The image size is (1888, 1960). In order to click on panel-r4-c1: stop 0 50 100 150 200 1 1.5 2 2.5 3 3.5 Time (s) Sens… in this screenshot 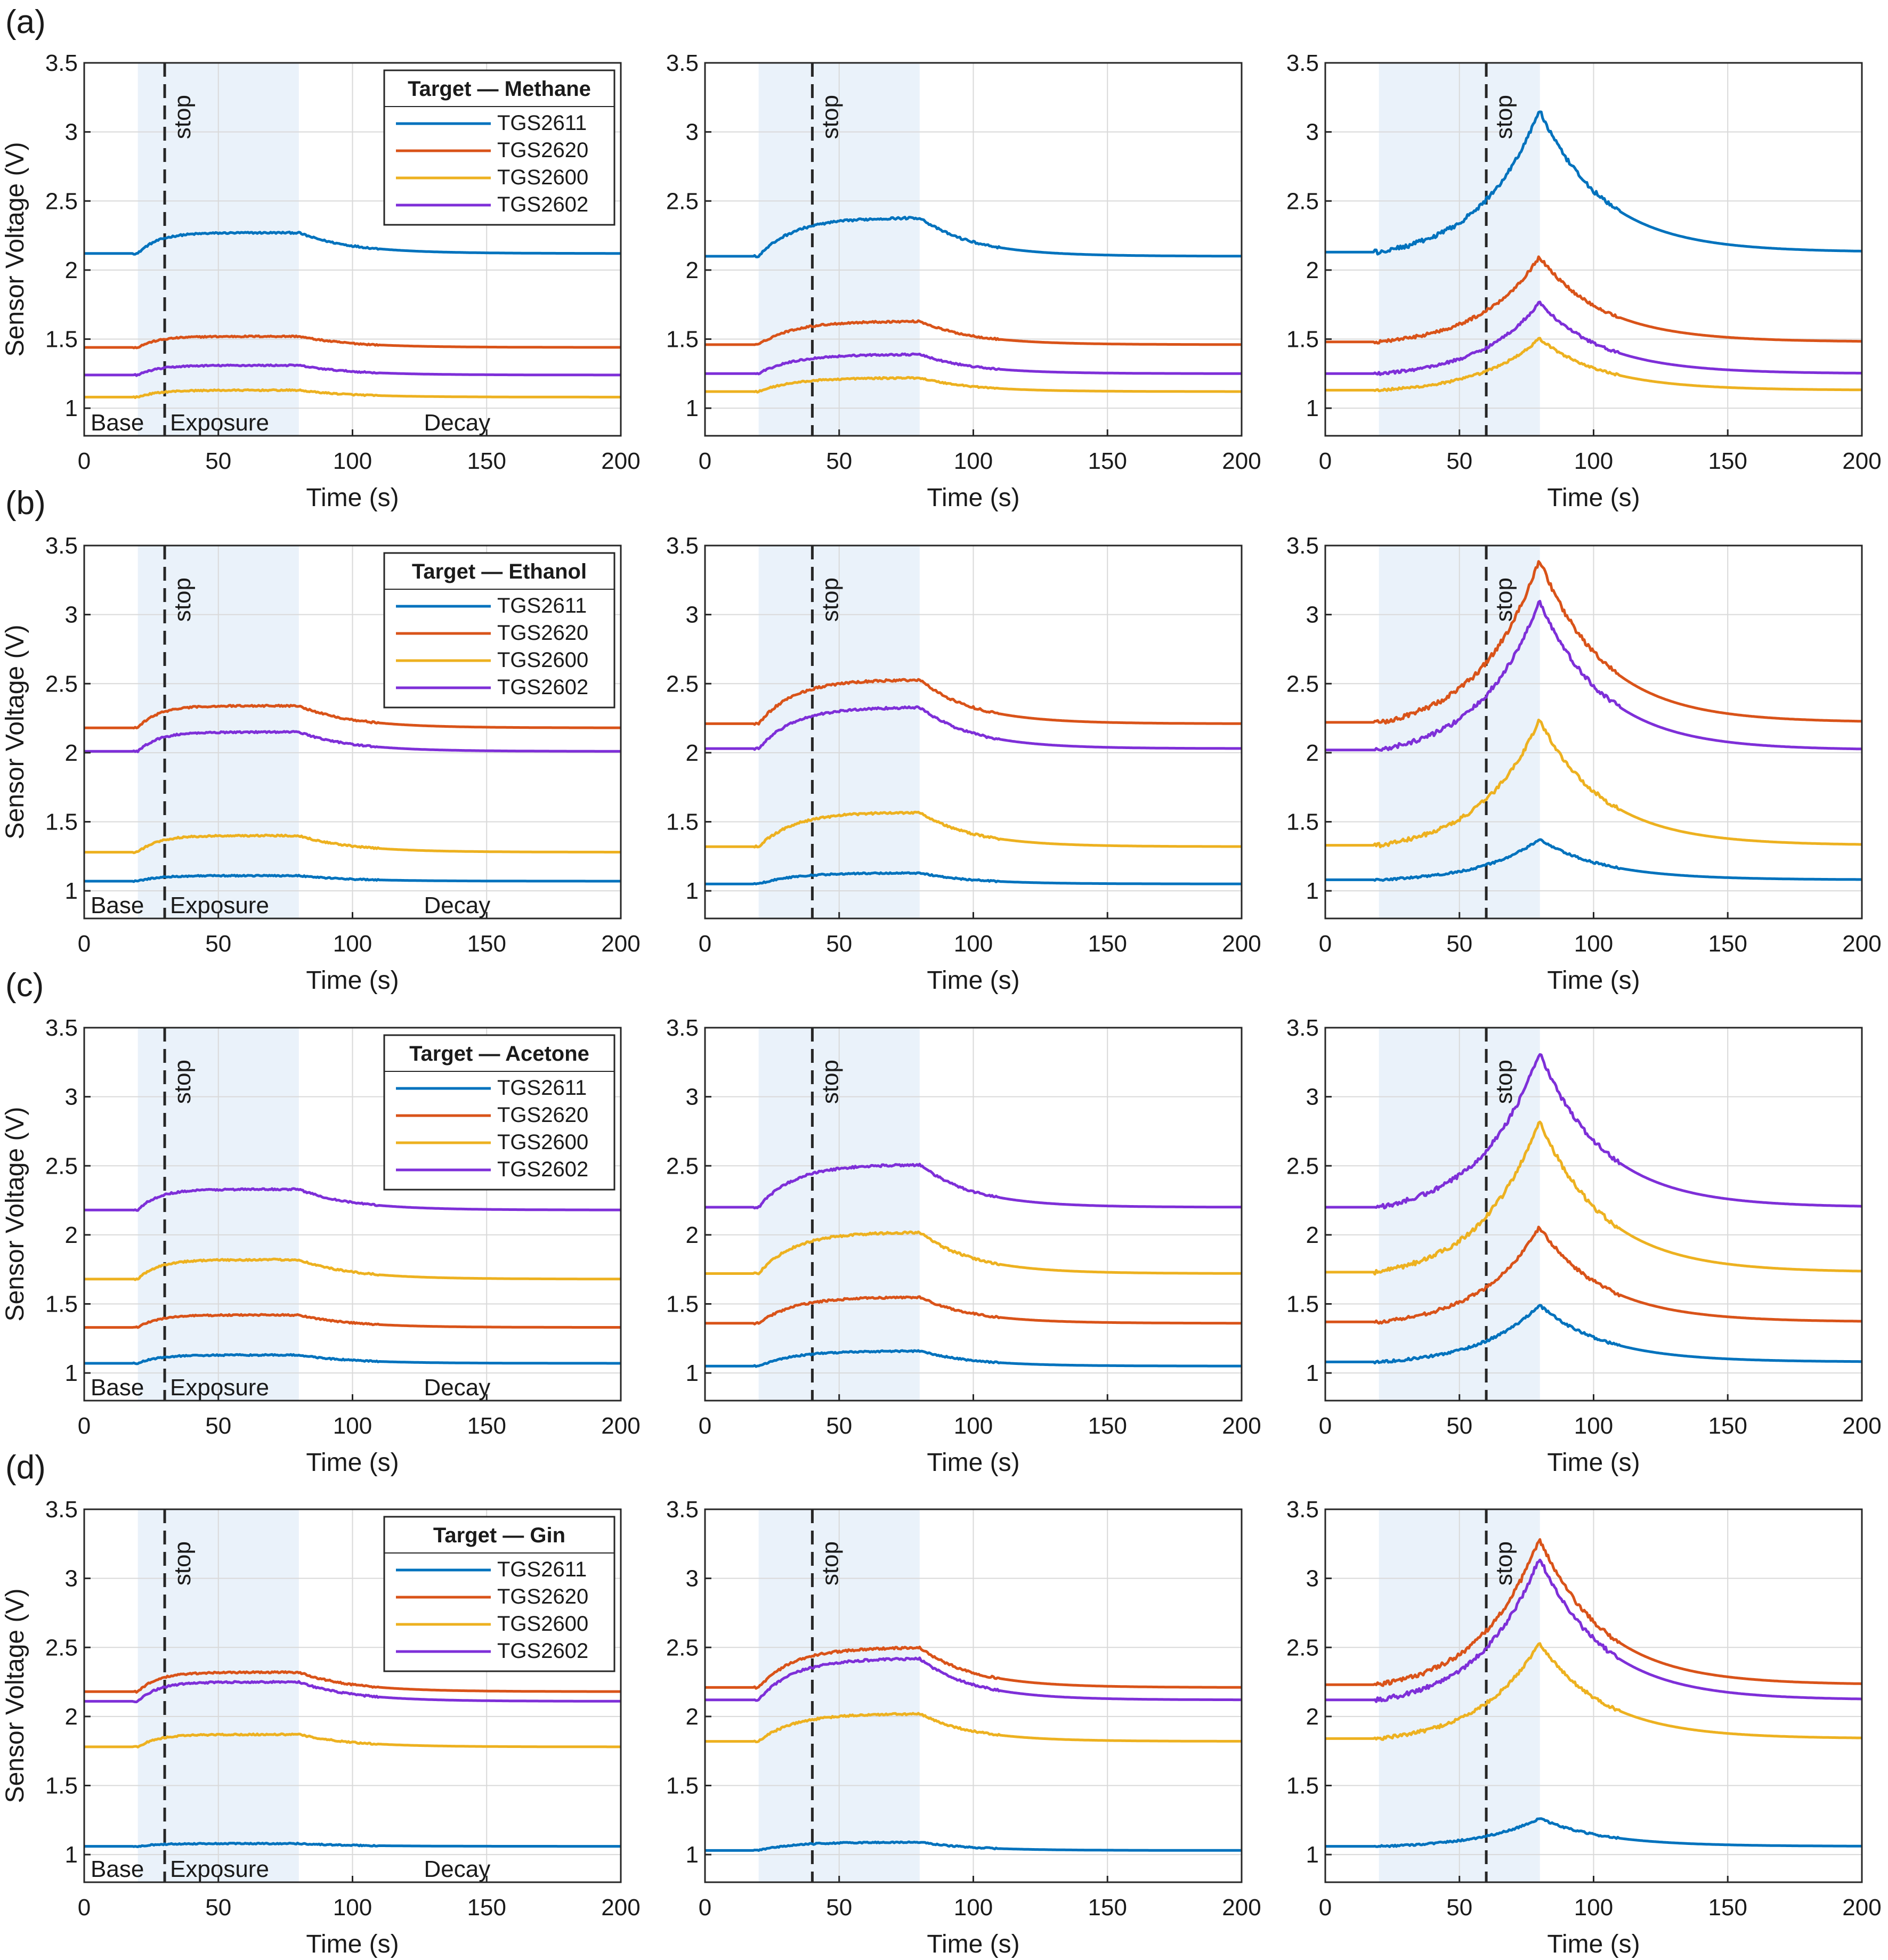, I will do `click(321, 1727)`.